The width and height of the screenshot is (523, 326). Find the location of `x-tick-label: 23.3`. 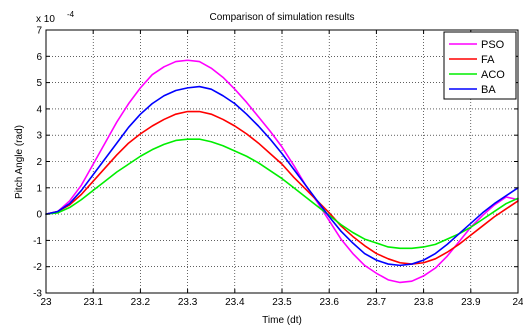

x-tick-label: 23.3 is located at coordinates (188, 302).